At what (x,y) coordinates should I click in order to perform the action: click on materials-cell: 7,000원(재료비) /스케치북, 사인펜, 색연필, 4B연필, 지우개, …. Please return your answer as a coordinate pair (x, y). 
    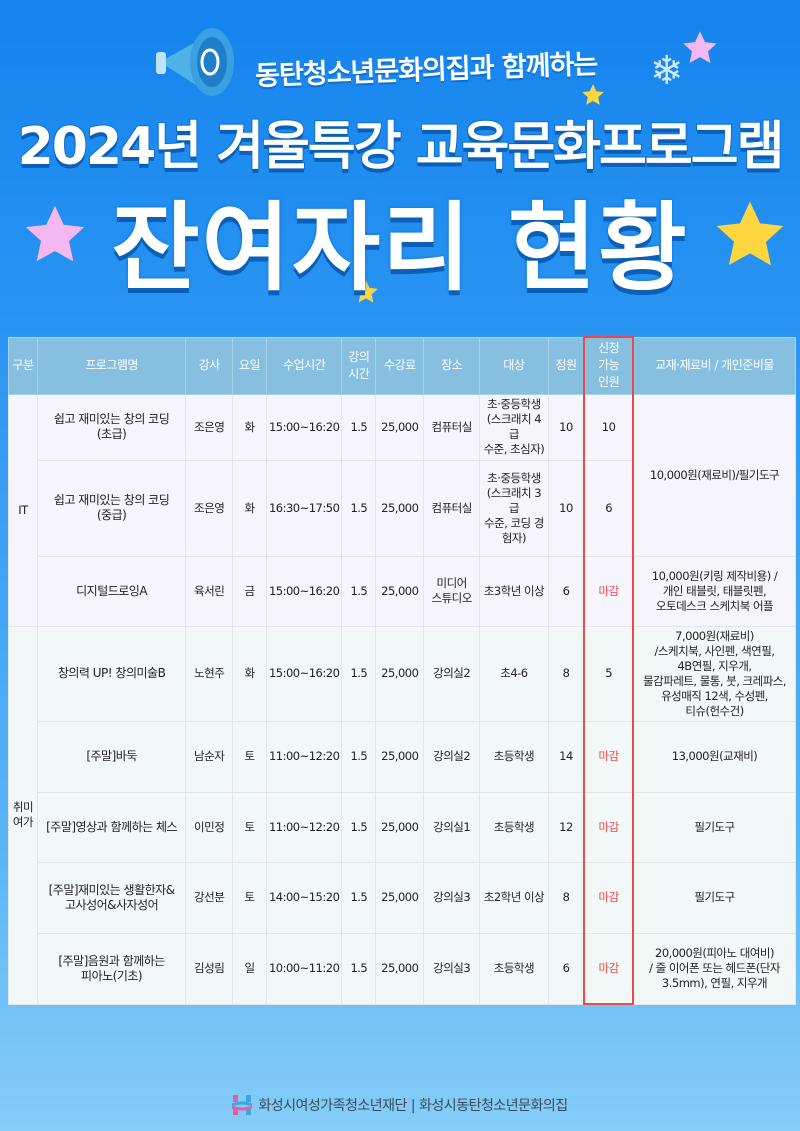
    Looking at the image, I should click on (714, 673).